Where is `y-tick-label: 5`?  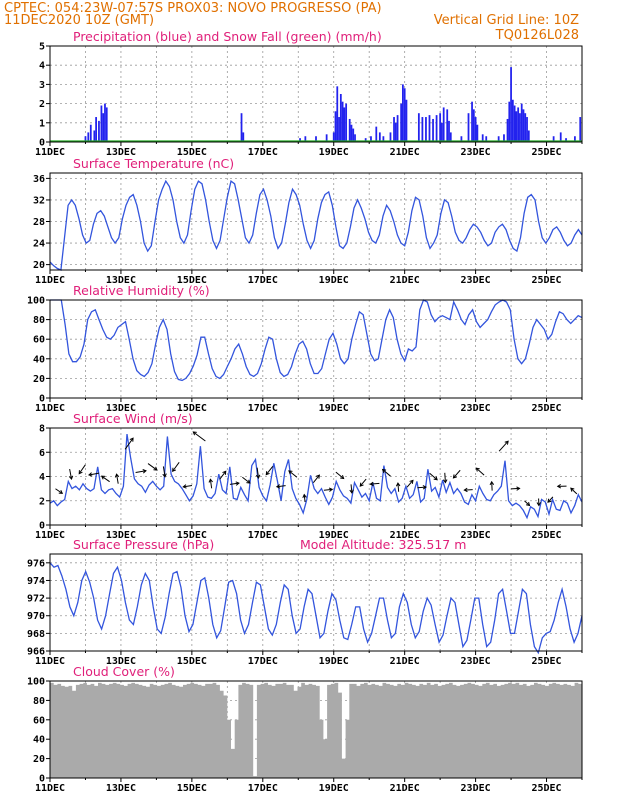 y-tick-label: 5 is located at coordinates (42, 47).